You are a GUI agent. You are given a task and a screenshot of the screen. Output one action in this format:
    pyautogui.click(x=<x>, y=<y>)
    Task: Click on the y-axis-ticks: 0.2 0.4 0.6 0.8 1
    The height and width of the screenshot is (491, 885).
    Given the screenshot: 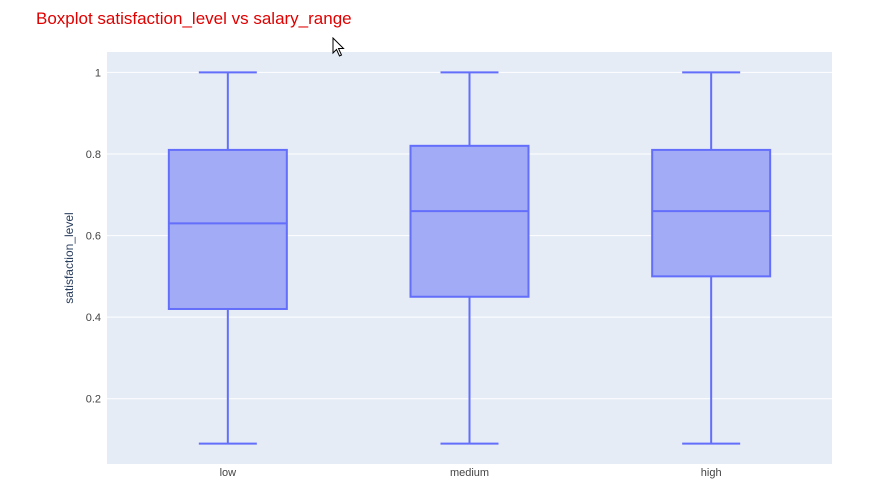 What is the action you would take?
    pyautogui.click(x=93, y=236)
    